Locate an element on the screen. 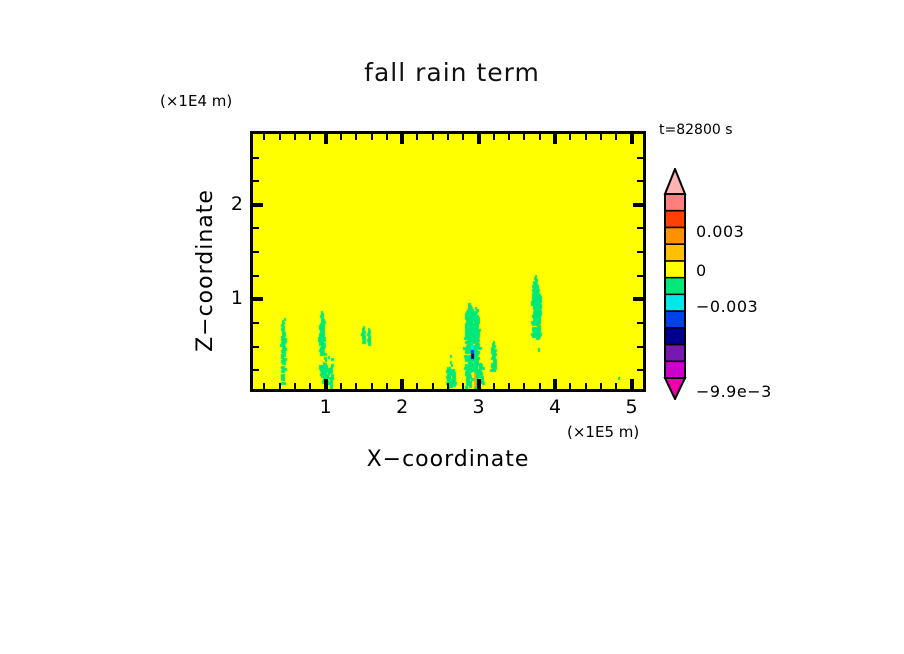 The width and height of the screenshot is (904, 654). colorbar-tick-label: 0.003 is located at coordinates (720, 231).